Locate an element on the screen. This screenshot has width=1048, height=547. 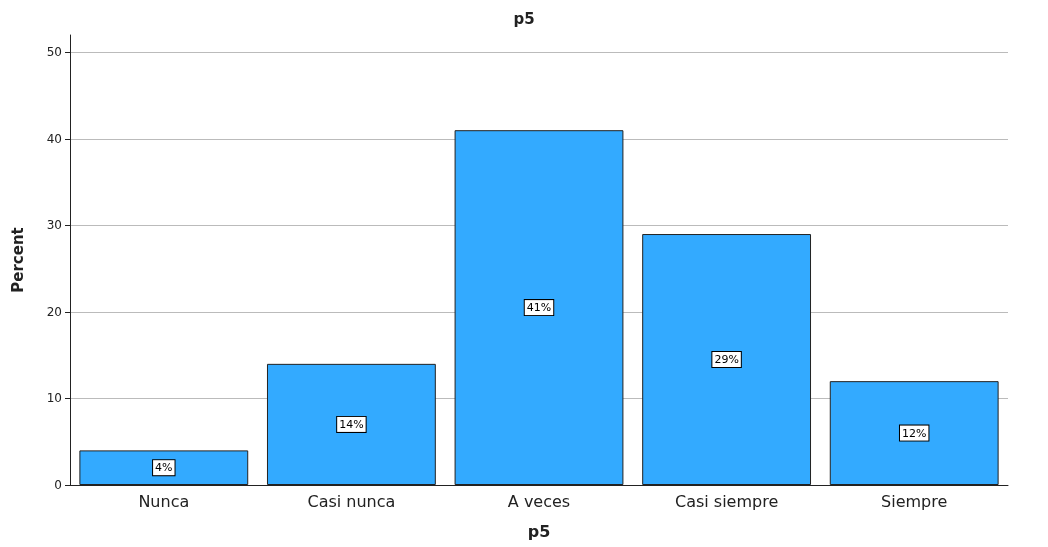
data-label: 12% is located at coordinates (914, 433).